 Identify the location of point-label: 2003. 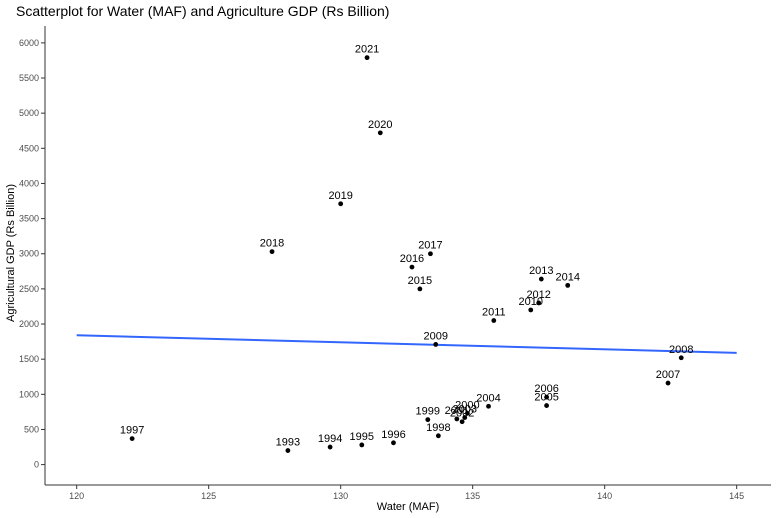
(465, 410).